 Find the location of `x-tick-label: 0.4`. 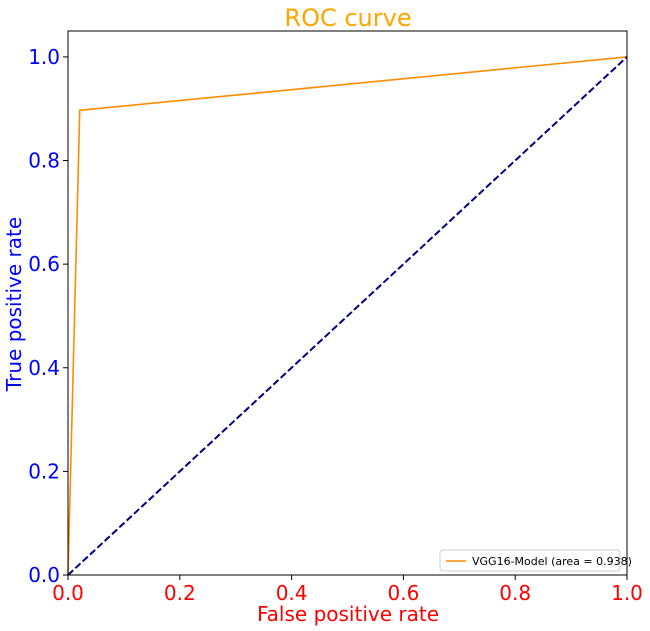

x-tick-label: 0.4 is located at coordinates (292, 593).